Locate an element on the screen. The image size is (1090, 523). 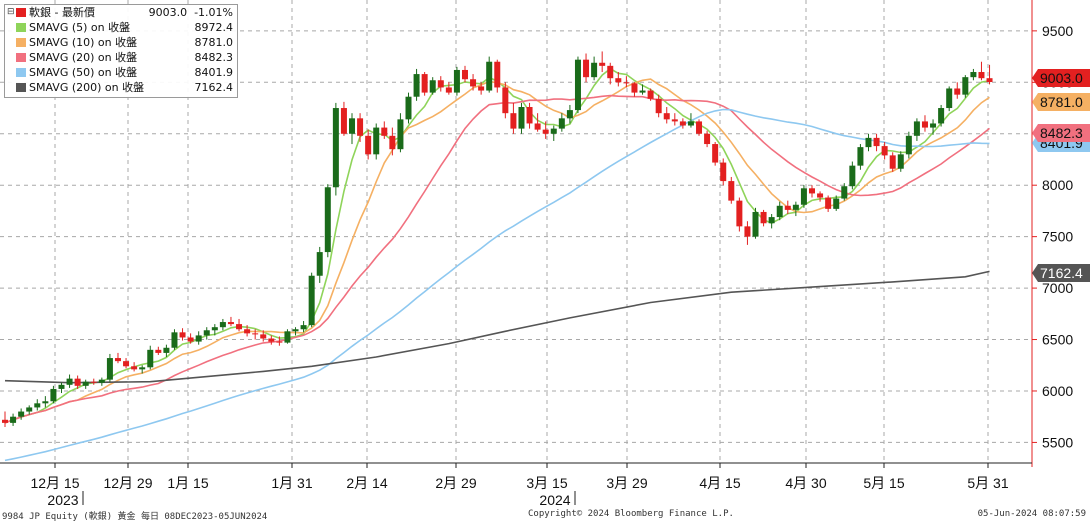
legend-swatch is located at coordinates (21, 27).